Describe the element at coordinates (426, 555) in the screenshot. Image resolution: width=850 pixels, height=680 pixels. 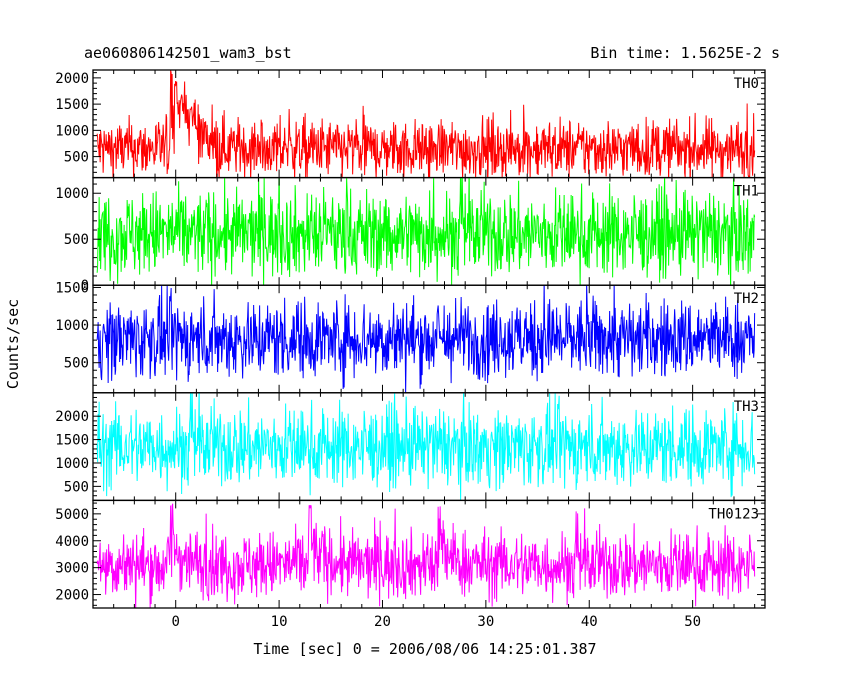
I see `series-line-th0123` at that location.